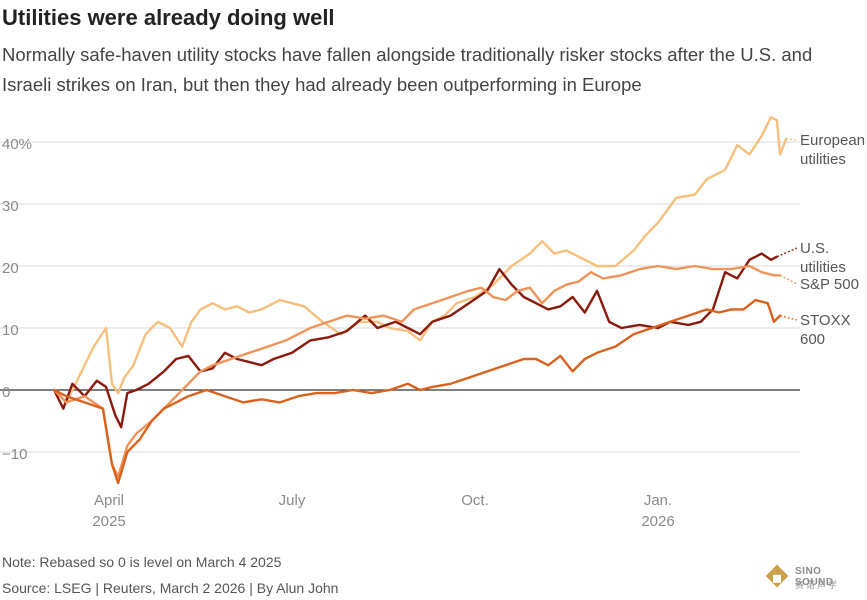 This screenshot has width=867, height=600. Describe the element at coordinates (17, 299) in the screenshot. I see `y-axis-tick-labels: −10 0 10 20 30 40%` at that location.